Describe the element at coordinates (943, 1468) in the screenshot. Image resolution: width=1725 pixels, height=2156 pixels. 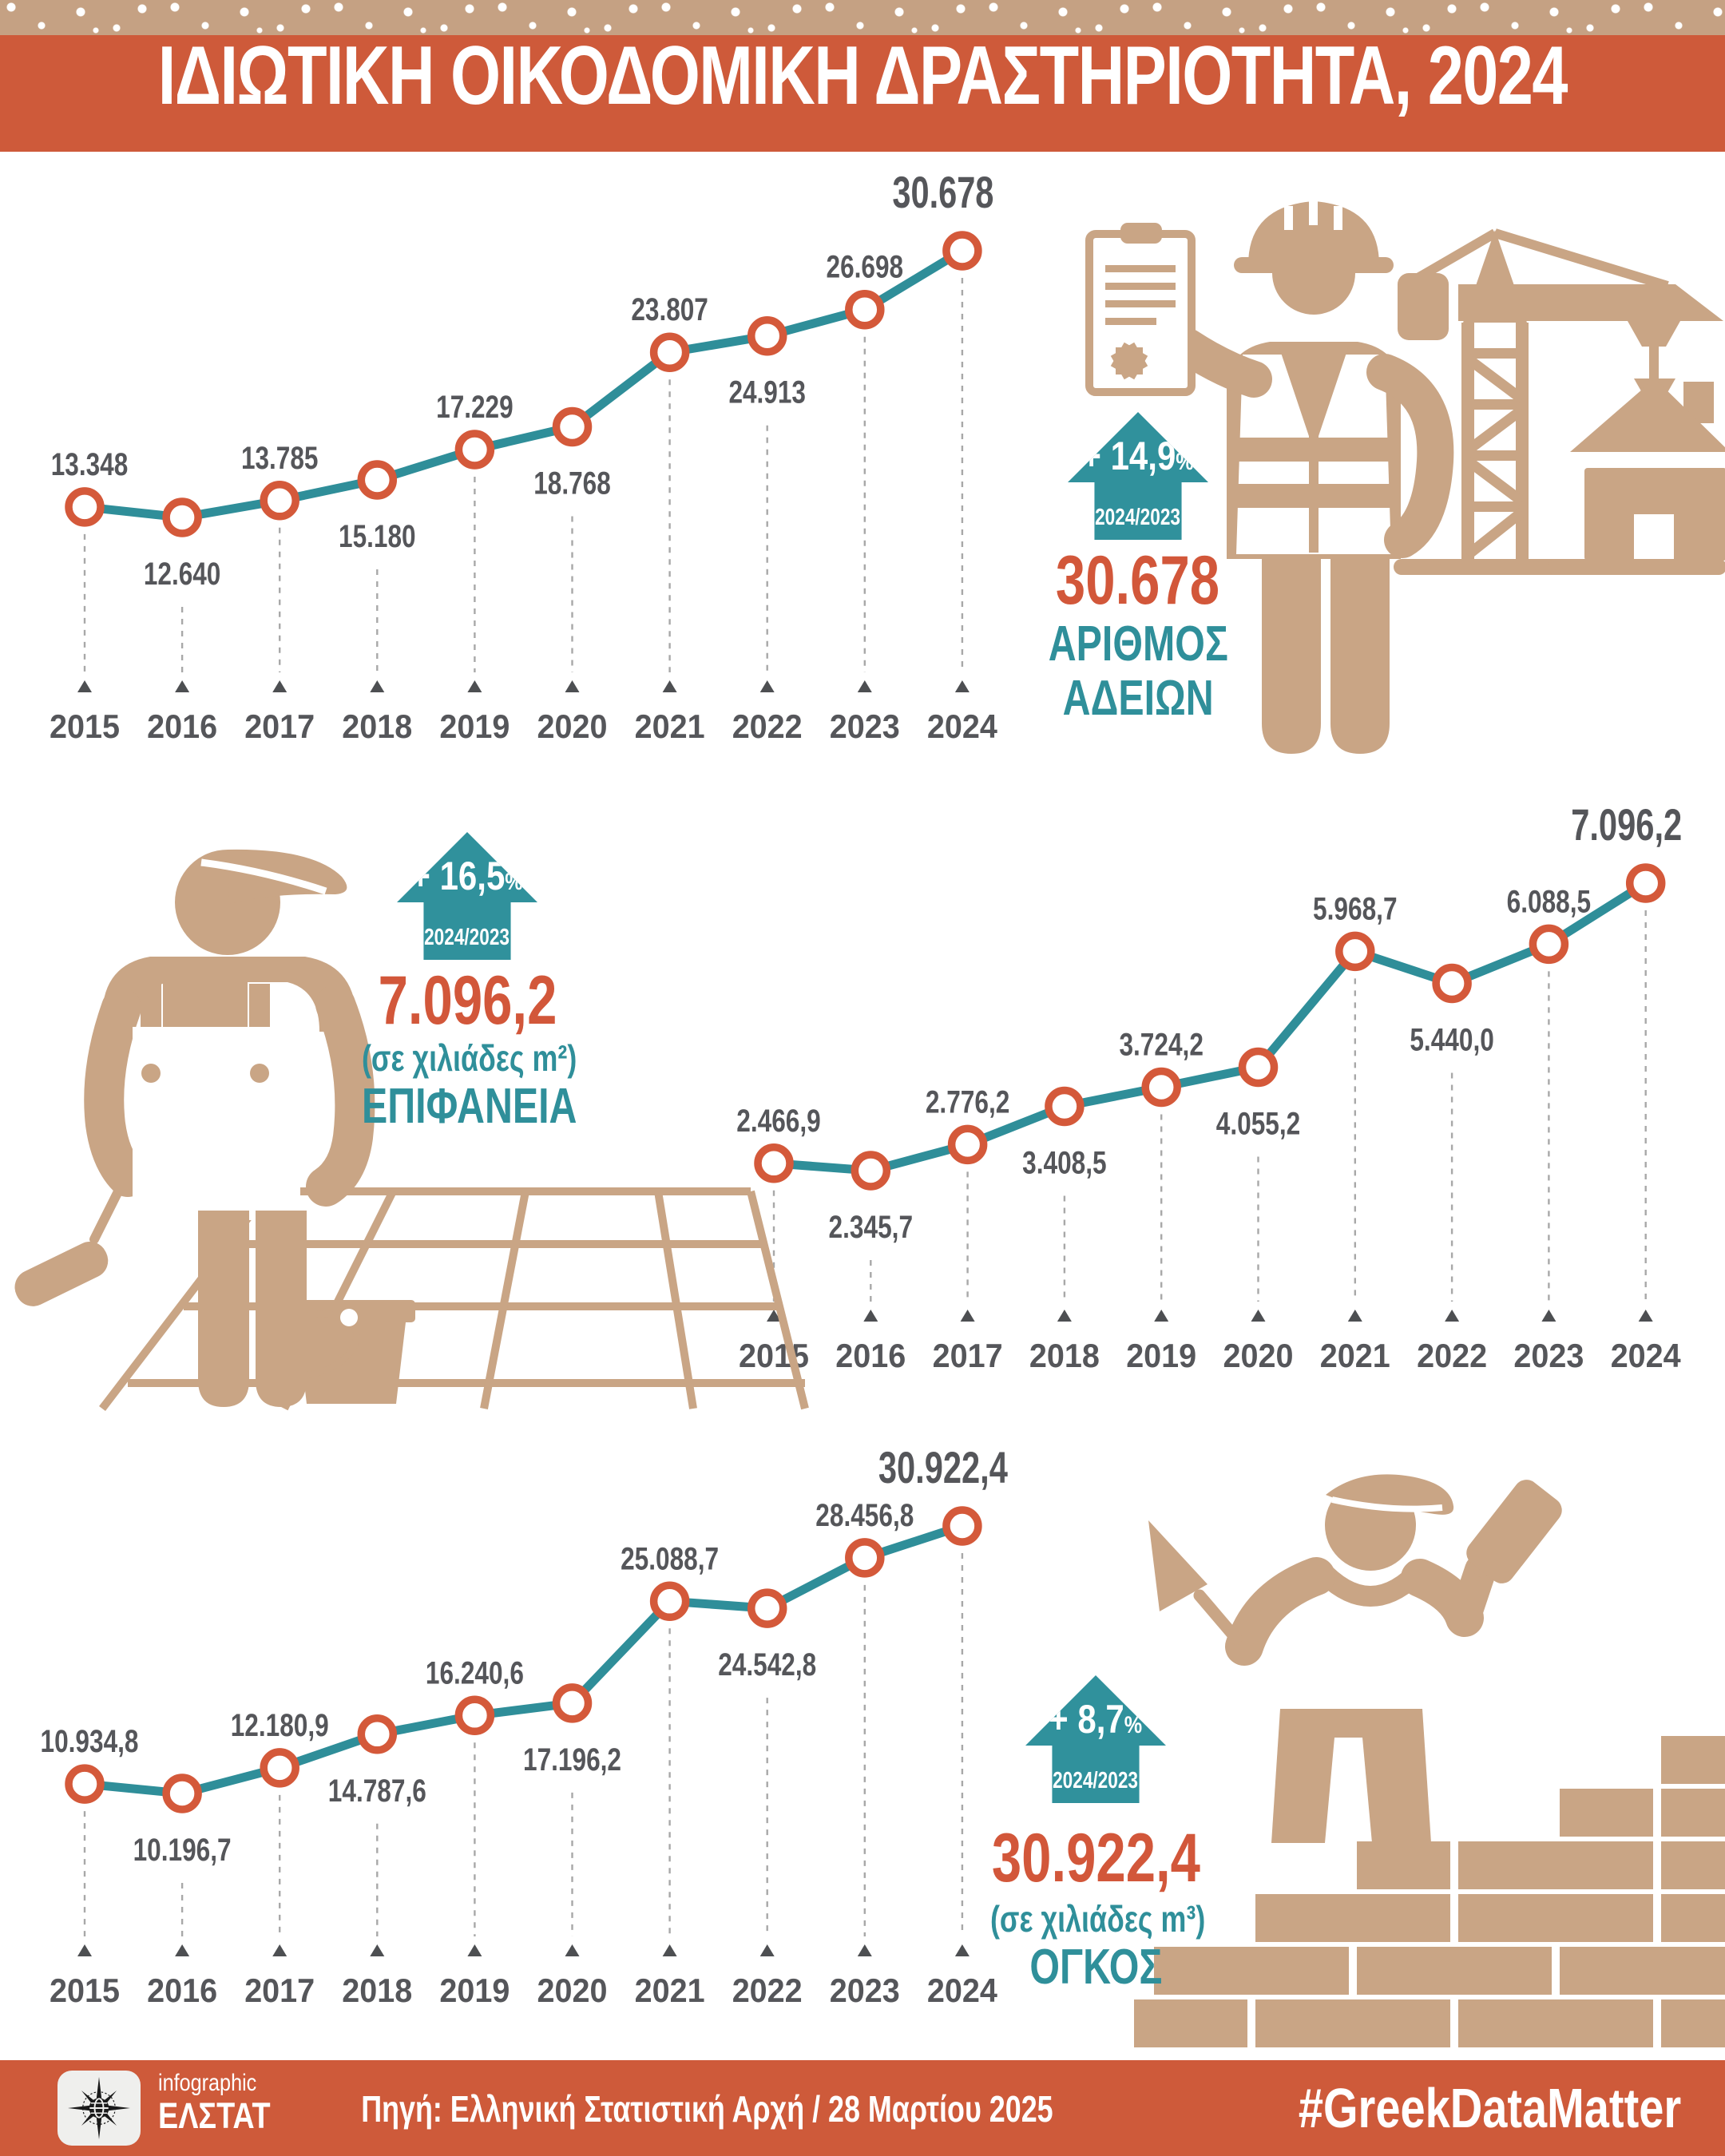
I see `svg-text: 30.922,4` at that location.